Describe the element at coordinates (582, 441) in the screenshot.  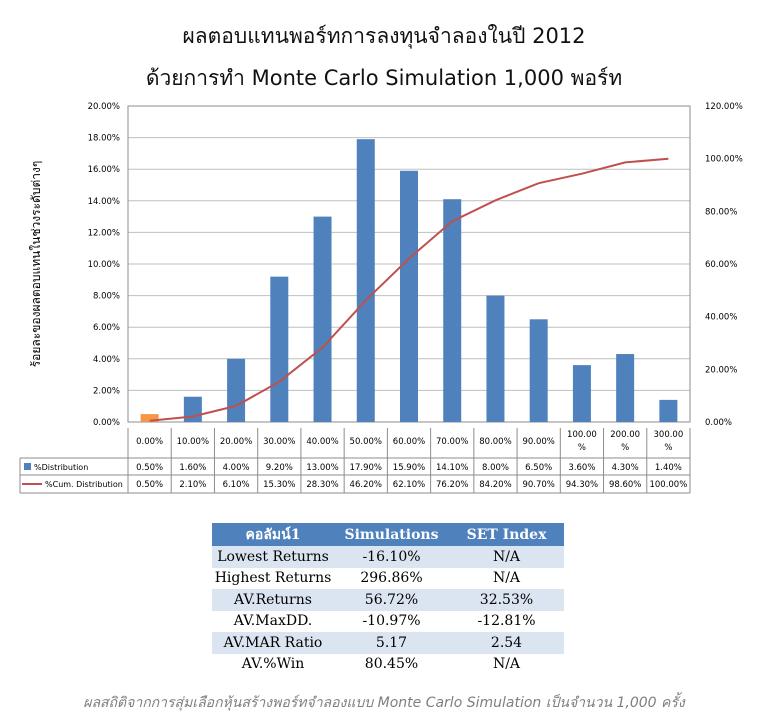
I see `x-tick-label: 100.00%` at that location.